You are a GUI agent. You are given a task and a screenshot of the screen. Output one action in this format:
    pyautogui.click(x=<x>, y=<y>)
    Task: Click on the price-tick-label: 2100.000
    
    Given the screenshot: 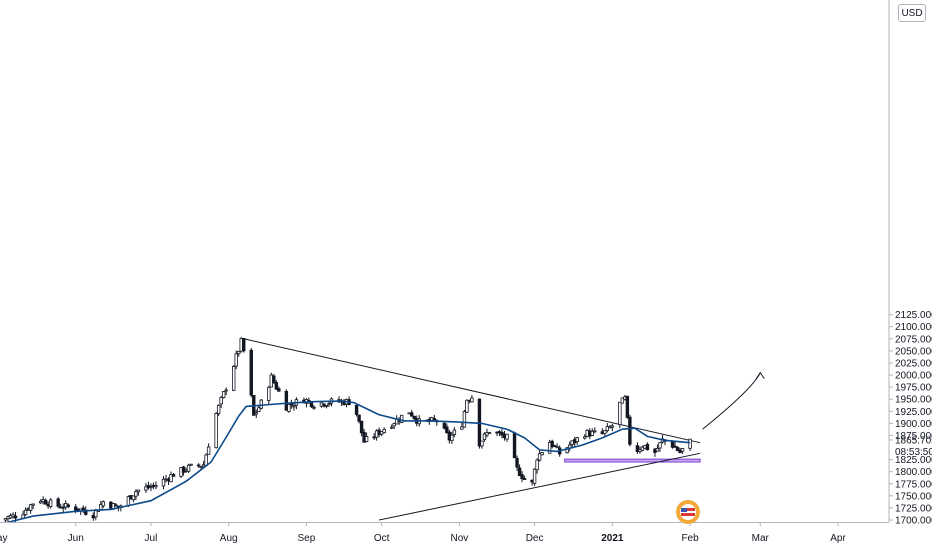 What is the action you would take?
    pyautogui.click(x=913, y=327)
    